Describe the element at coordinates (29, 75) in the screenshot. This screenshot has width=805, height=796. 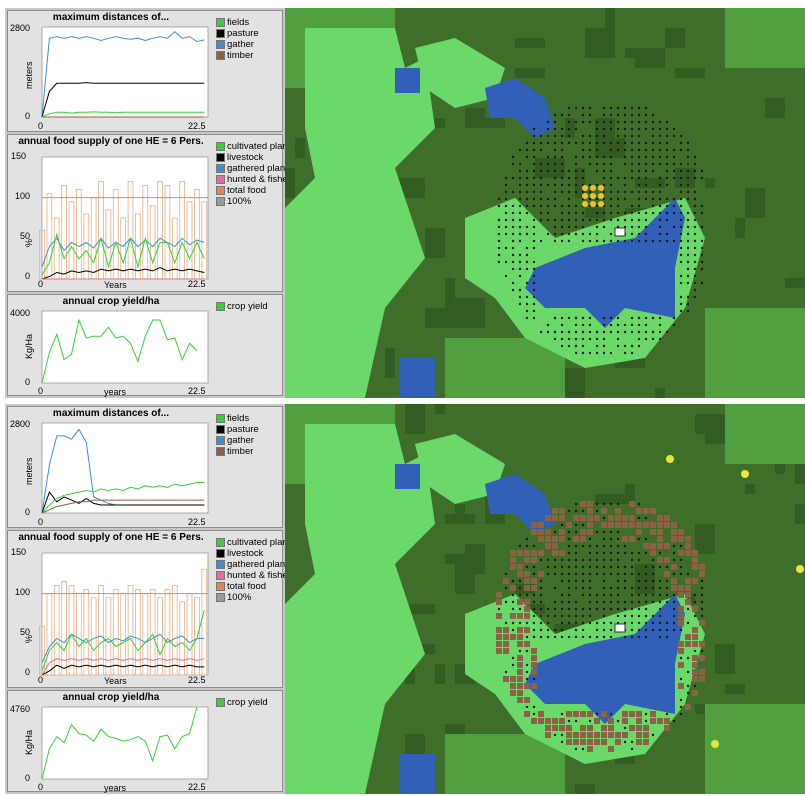
I see `distances-y-axis-label: meters` at that location.